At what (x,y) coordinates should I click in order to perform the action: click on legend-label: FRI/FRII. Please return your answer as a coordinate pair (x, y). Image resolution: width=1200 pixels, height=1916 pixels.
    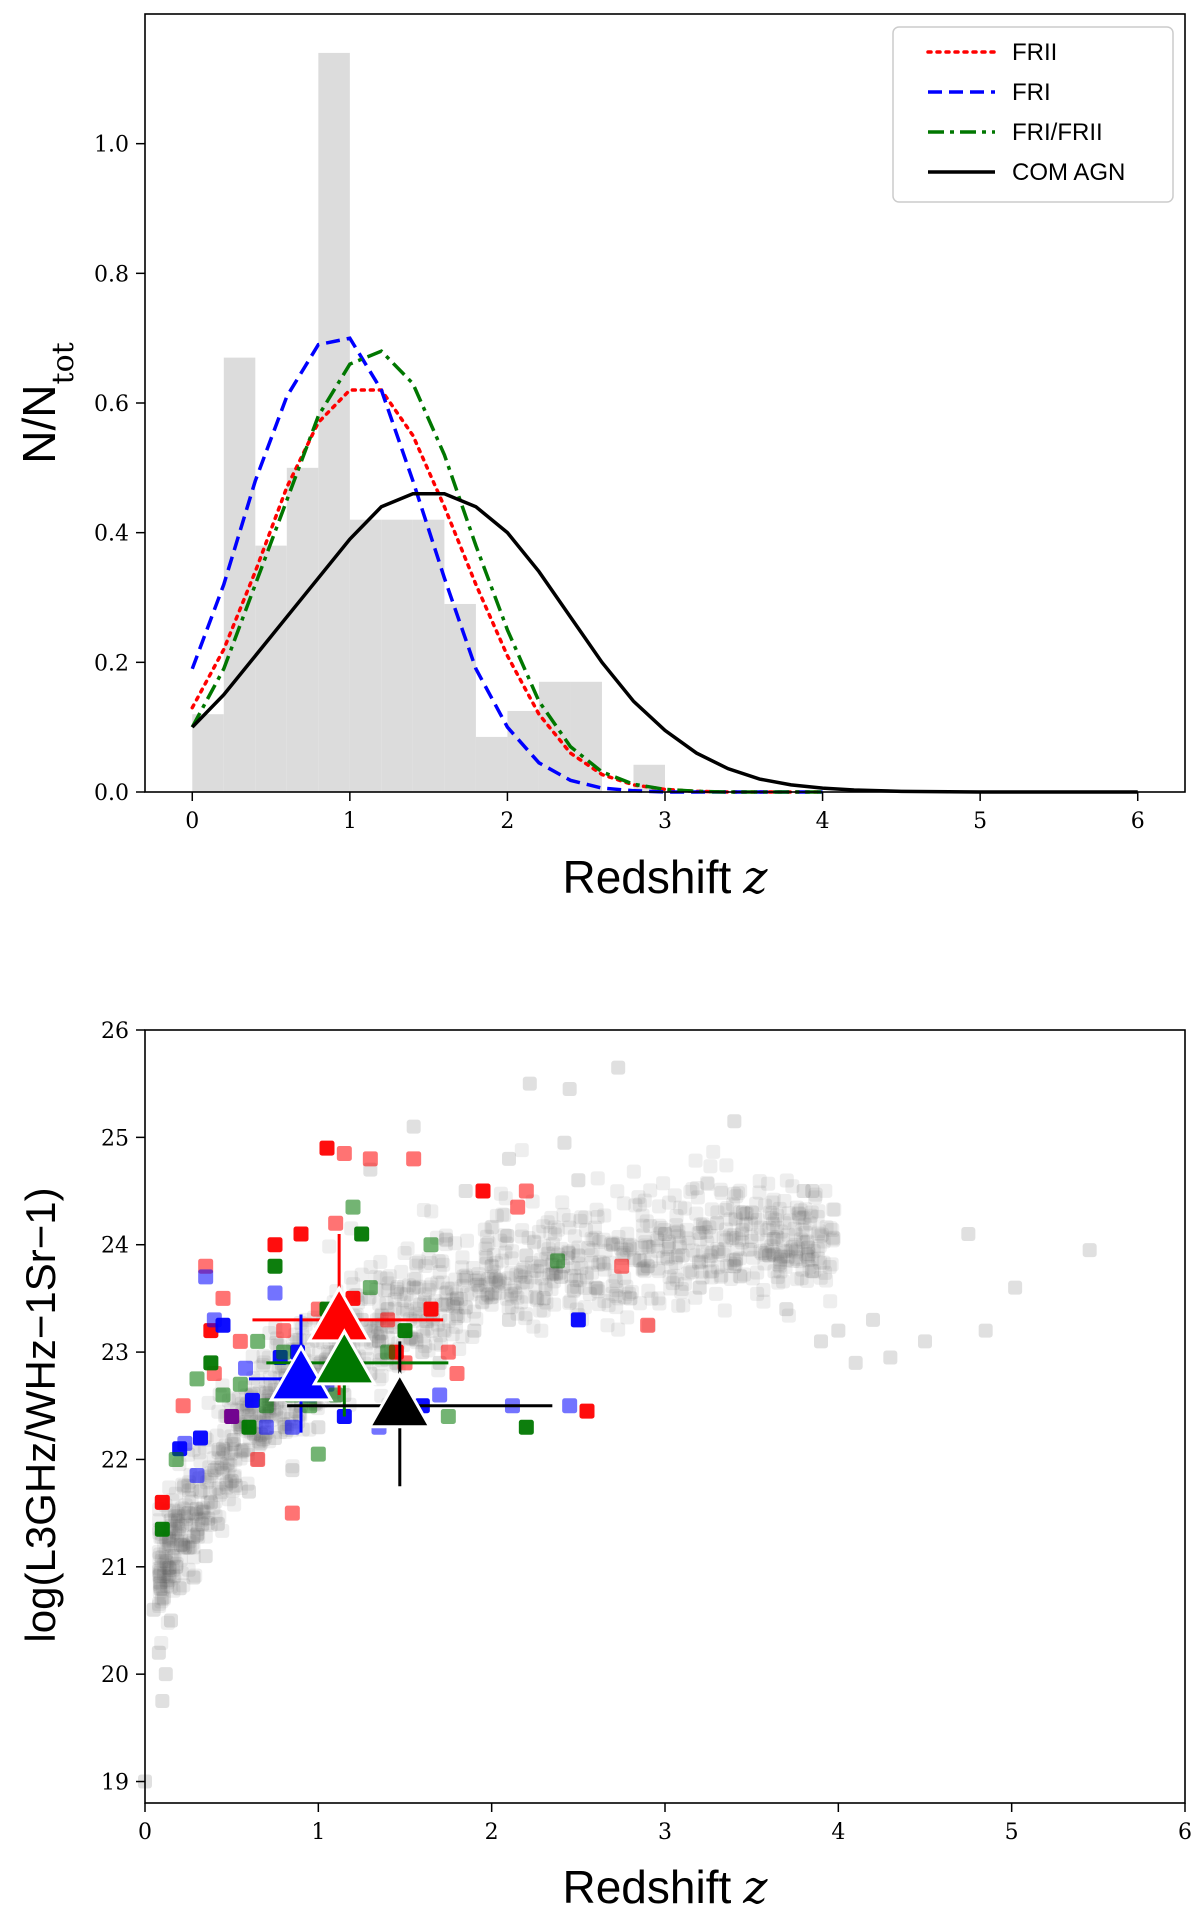
    Looking at the image, I should click on (1057, 132).